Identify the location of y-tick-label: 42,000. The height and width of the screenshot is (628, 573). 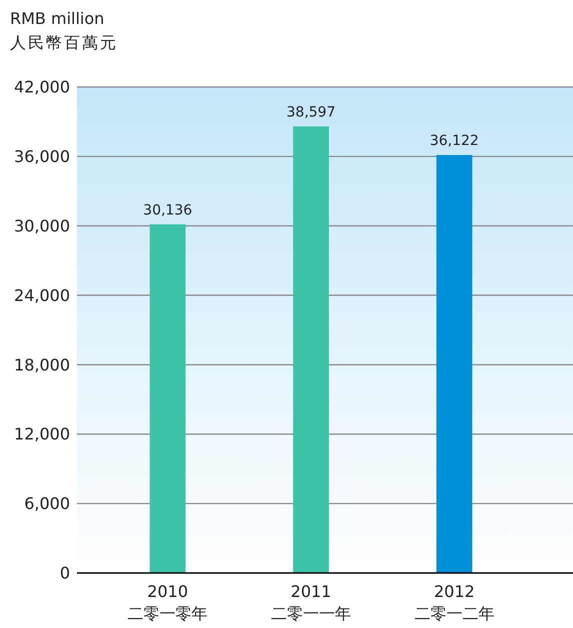
(42, 87).